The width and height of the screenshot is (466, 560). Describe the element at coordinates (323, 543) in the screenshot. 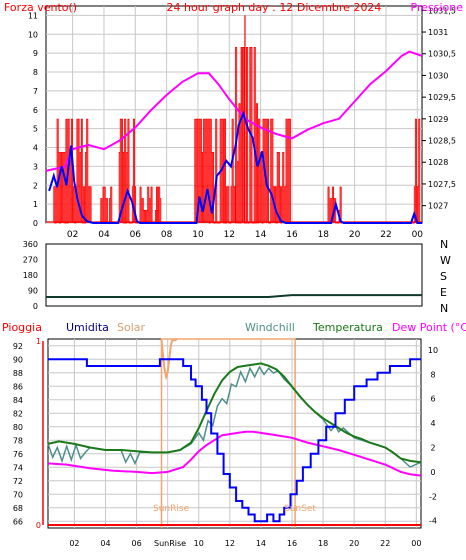

I see `x-tick-label: 18` at that location.